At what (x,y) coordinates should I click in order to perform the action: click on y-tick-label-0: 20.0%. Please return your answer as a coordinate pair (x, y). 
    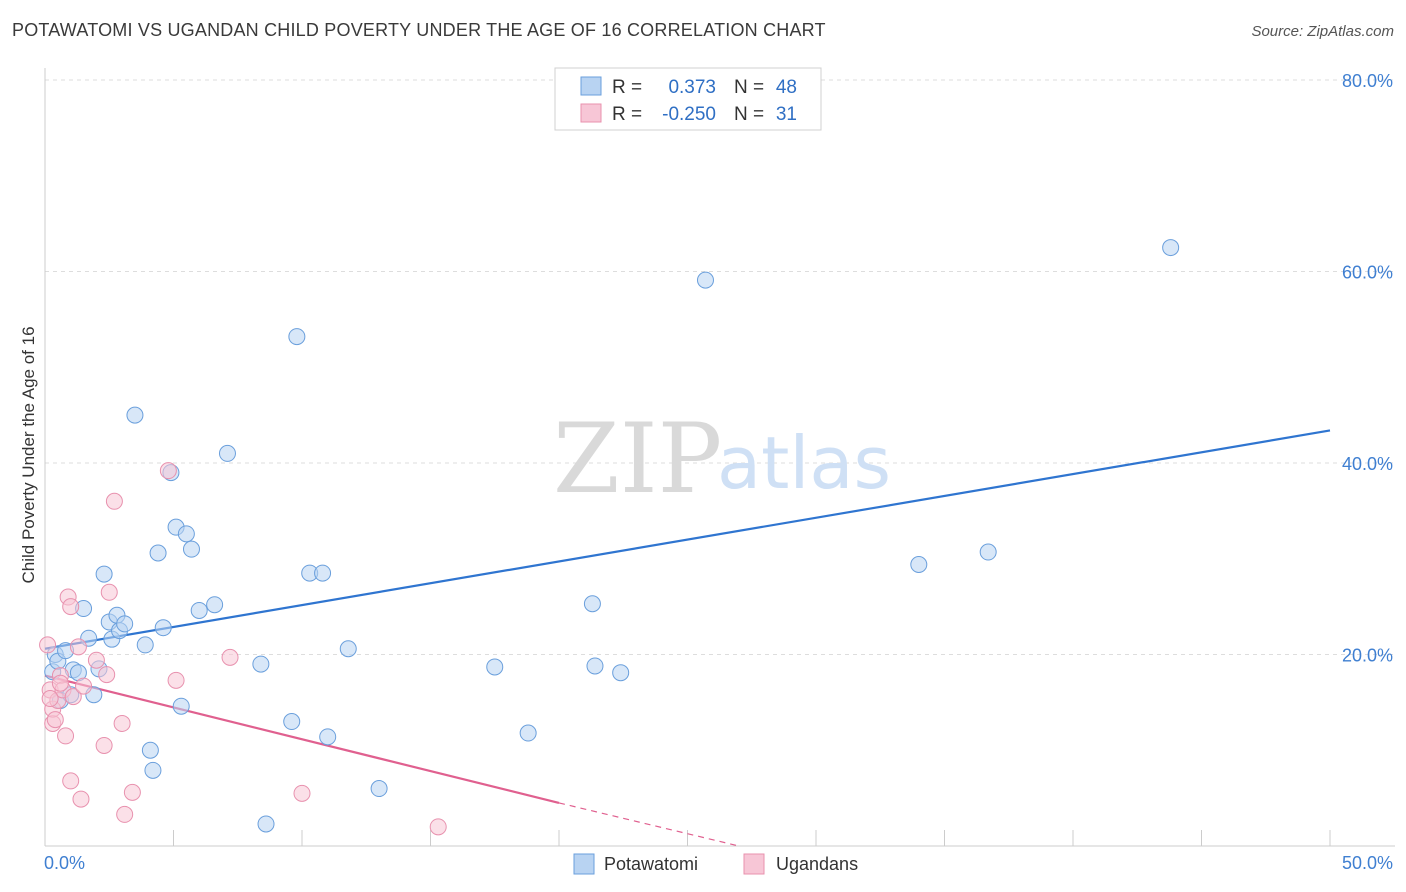
    Looking at the image, I should click on (1367, 656).